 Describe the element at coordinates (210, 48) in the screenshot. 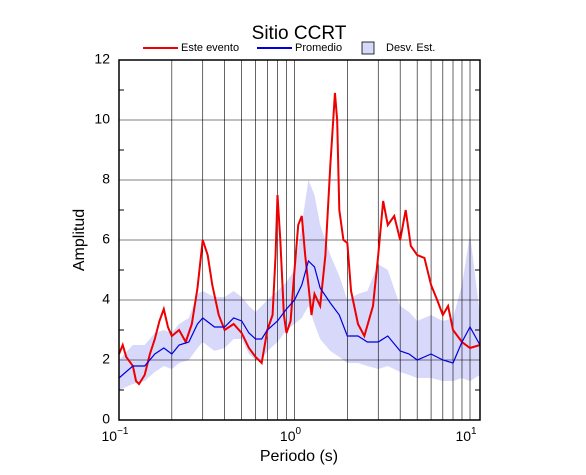

I see `legend-label: Este evento` at that location.